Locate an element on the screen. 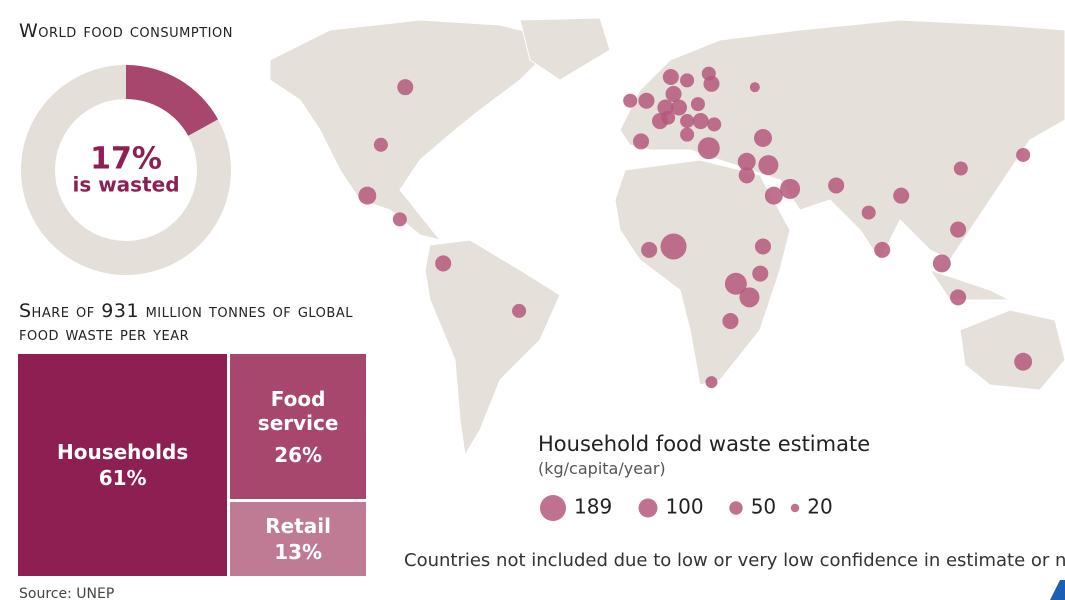  treemap-value-label: 26% is located at coordinates (298, 454).